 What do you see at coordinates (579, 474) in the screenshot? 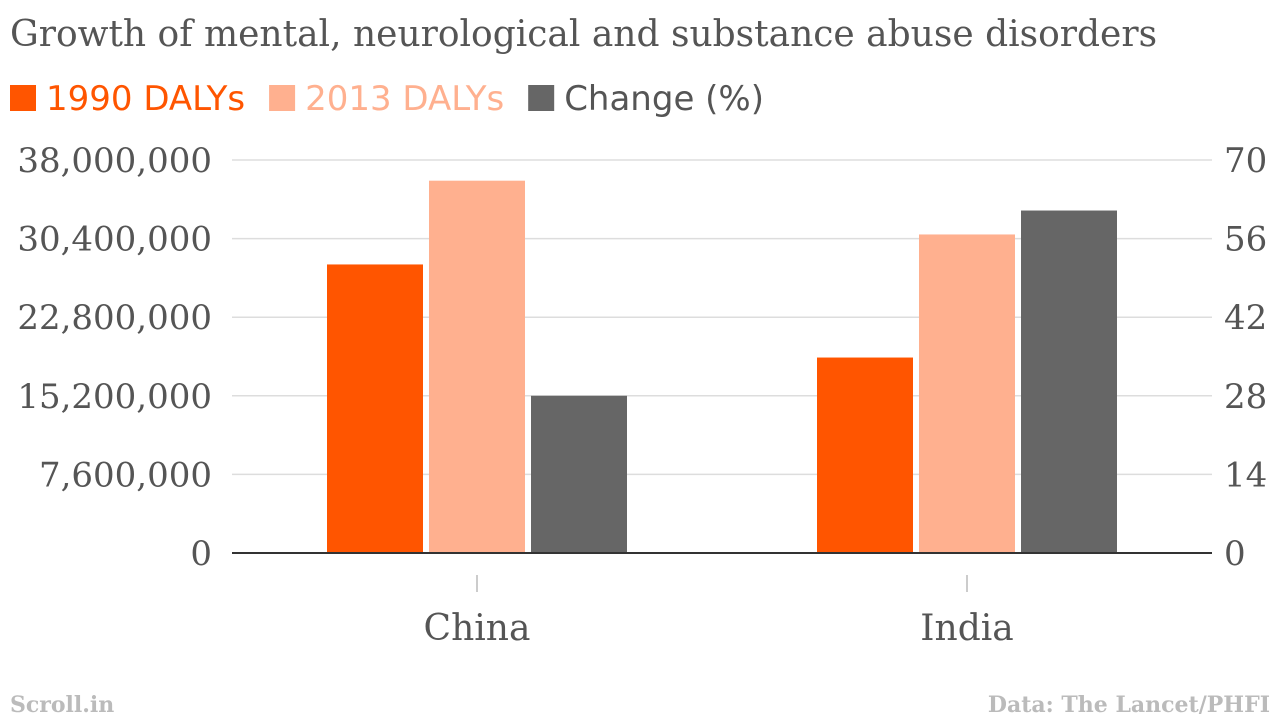
I see `bar-china-change` at bounding box center [579, 474].